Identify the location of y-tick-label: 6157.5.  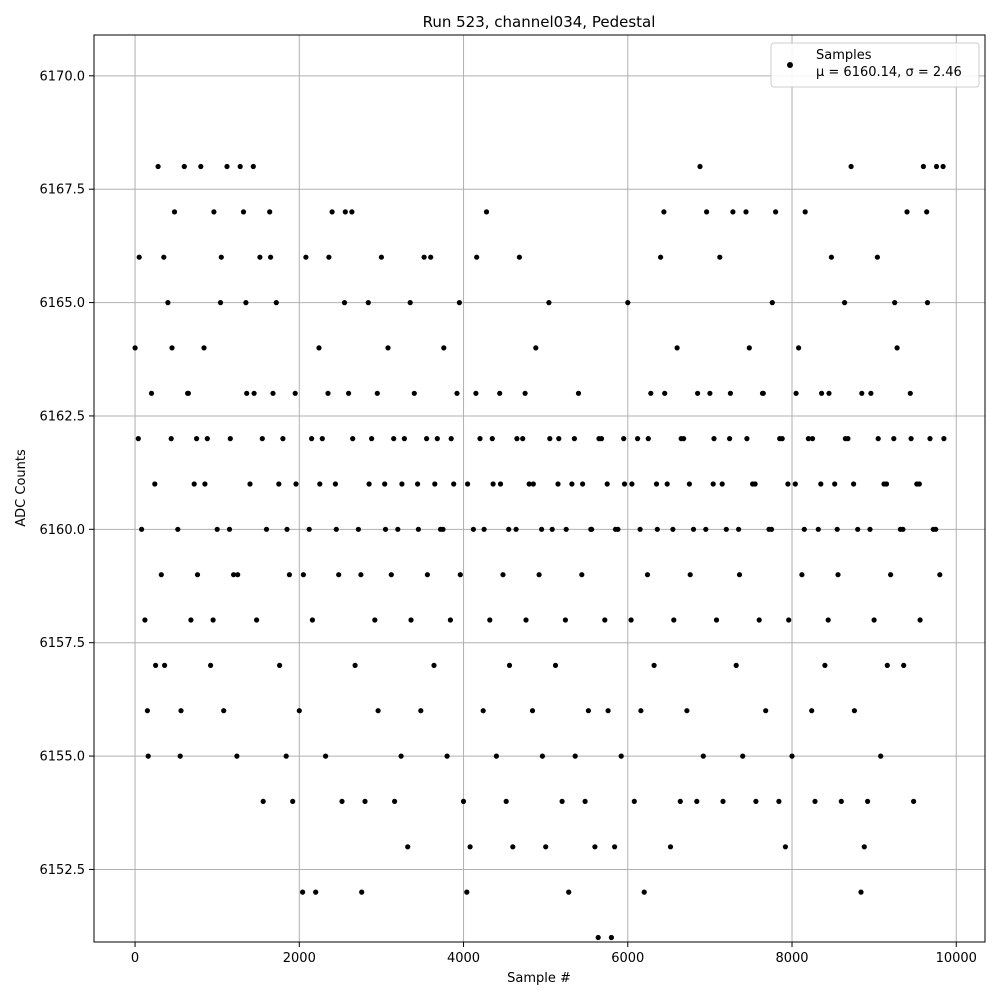
(63, 643).